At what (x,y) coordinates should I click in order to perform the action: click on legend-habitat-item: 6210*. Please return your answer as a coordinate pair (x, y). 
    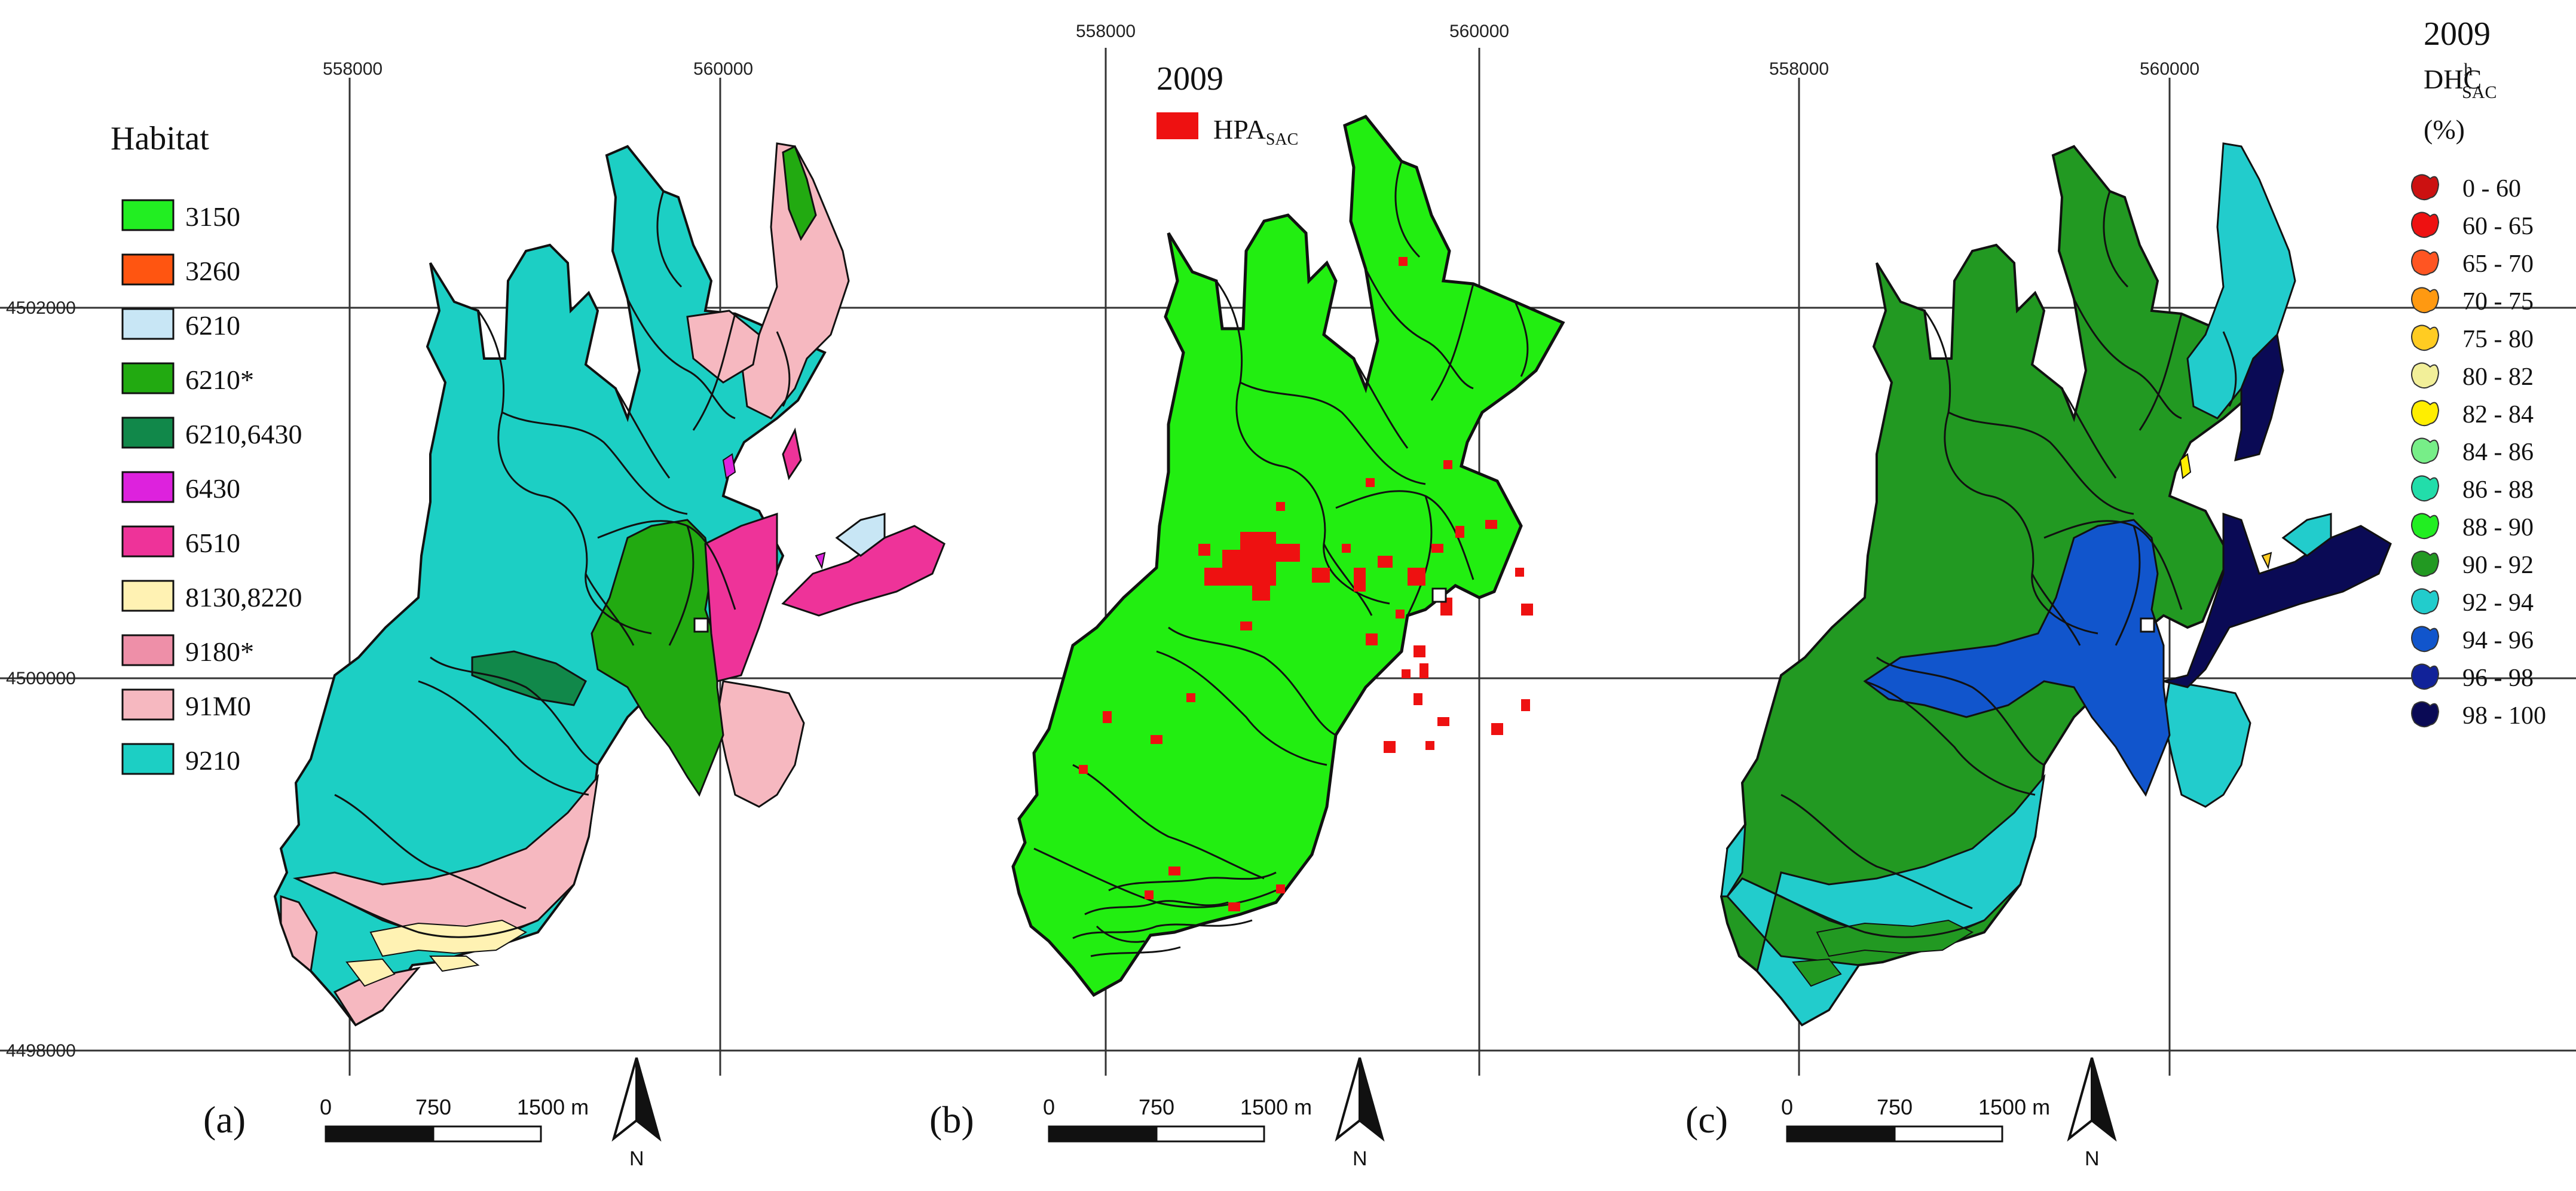
    Looking at the image, I should click on (187, 378).